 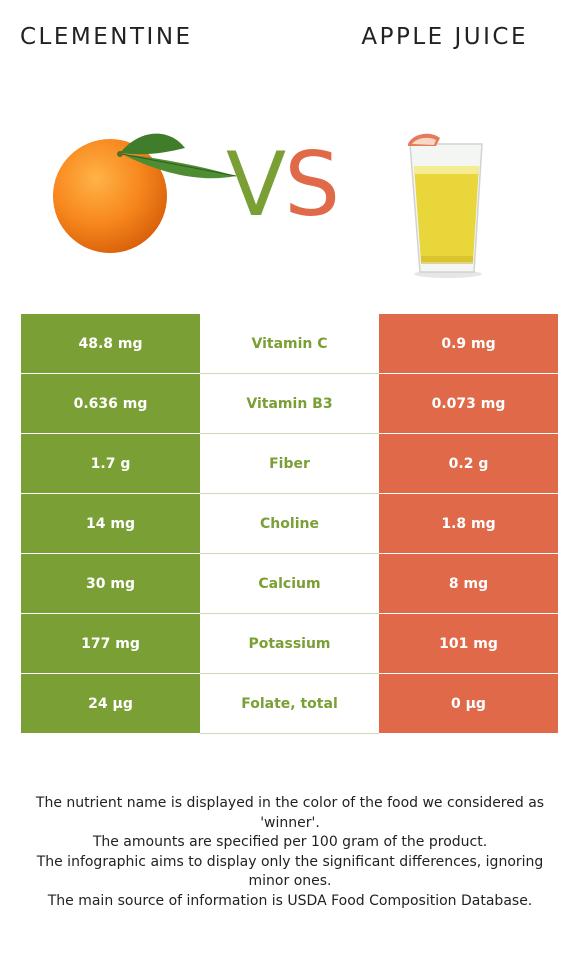 I want to click on left-value: 1.7 g, so click(x=110, y=463).